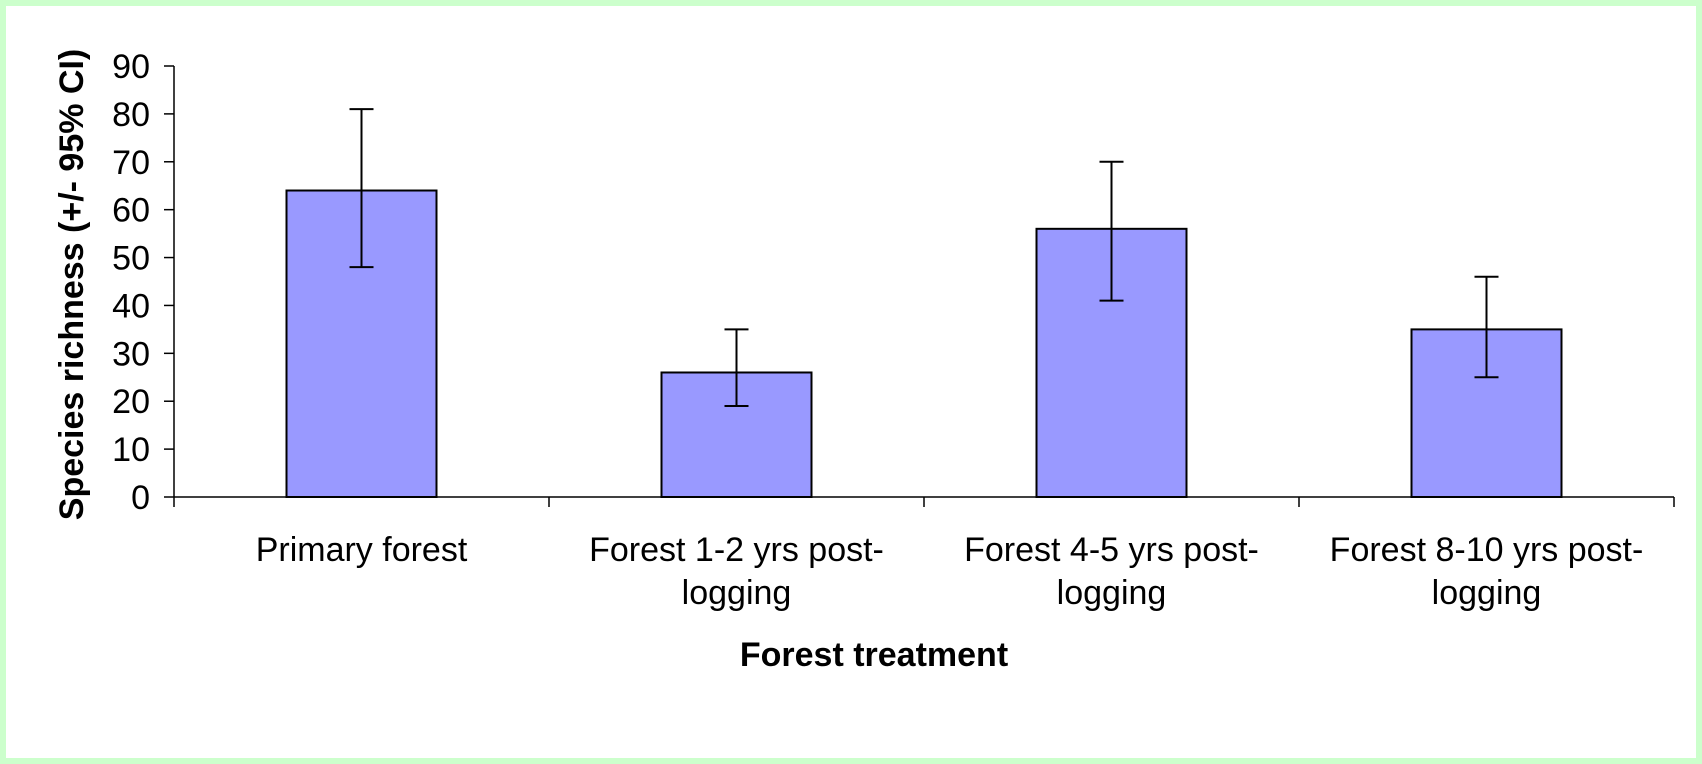  I want to click on x-category-label: Primary forest, so click(362, 550).